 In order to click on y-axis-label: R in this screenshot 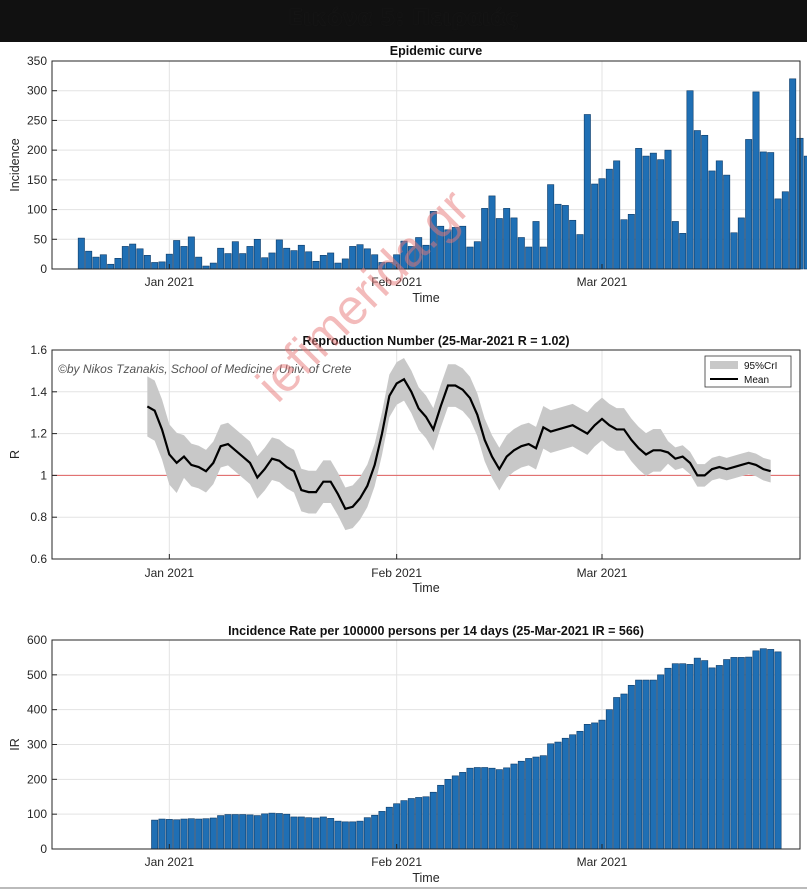, I will do `click(15, 454)`.